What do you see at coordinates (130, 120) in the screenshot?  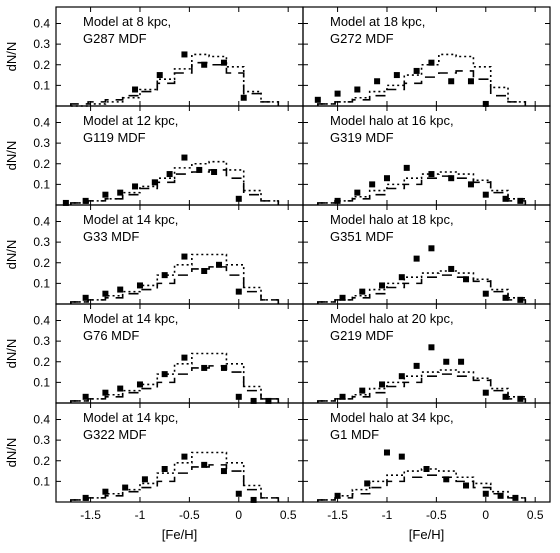 I see `panel-label-line1: Model at 12 kpc,` at bounding box center [130, 120].